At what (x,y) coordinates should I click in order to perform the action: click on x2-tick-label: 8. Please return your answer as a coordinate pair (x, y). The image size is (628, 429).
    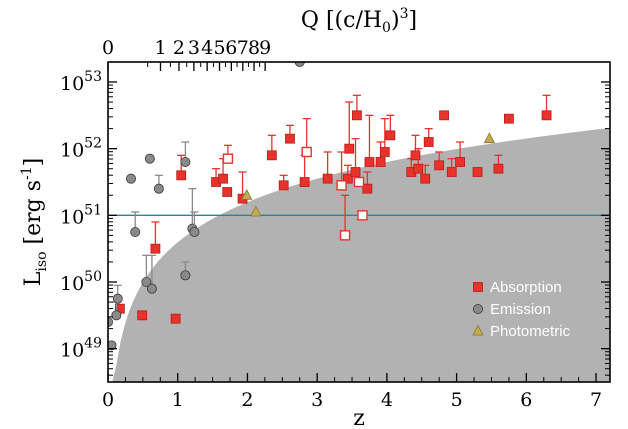
    Looking at the image, I should click on (254, 48).